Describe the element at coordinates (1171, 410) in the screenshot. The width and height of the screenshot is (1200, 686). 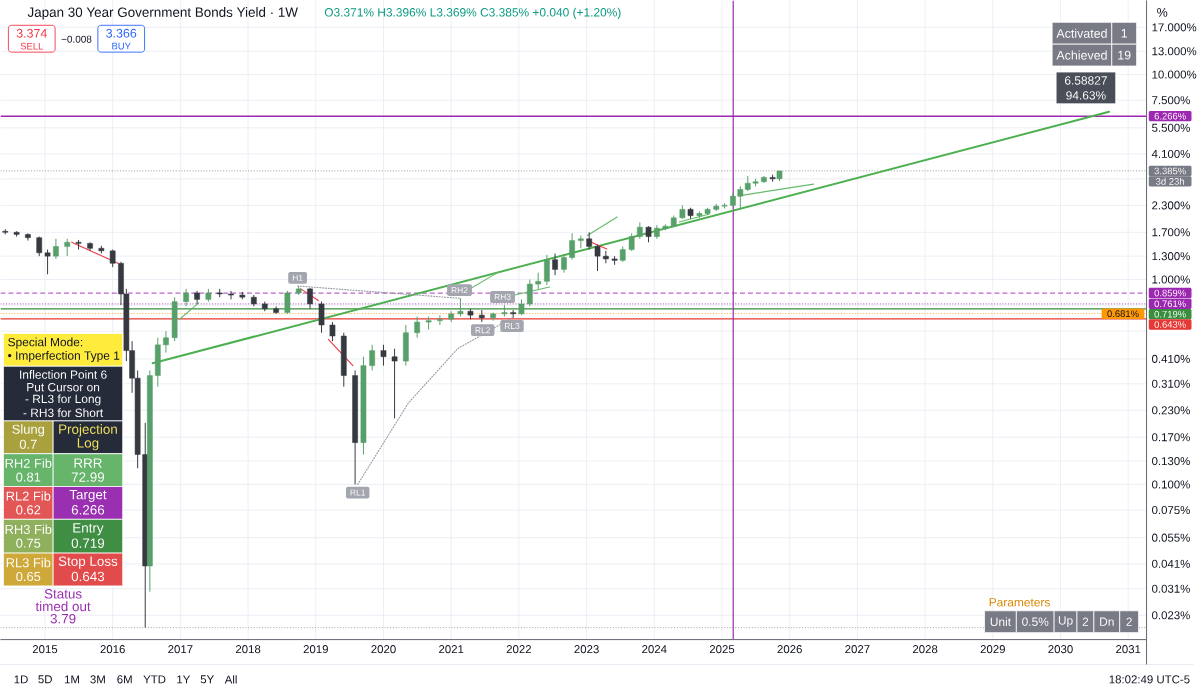
I see `y-tick-label: 0.230%` at that location.